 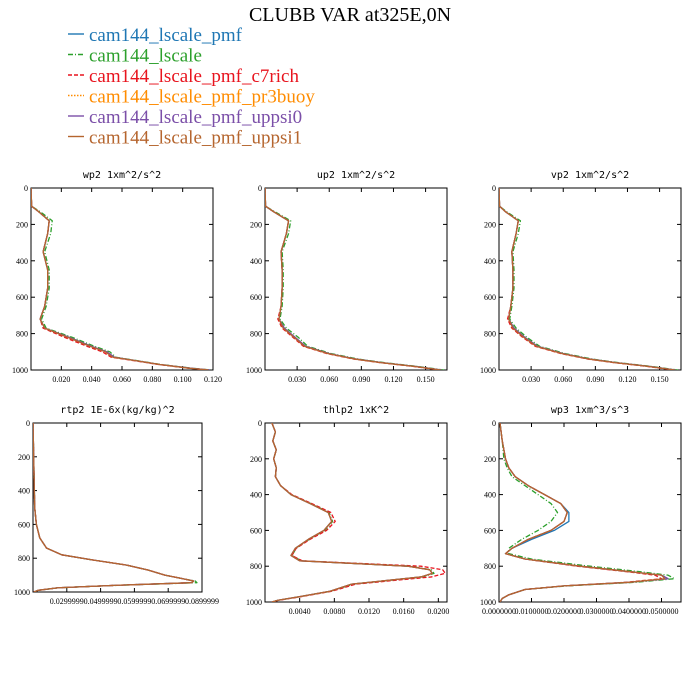 I want to click on panel-title: rtp2 1E-6x(kg/kg)^2, so click(x=117, y=410).